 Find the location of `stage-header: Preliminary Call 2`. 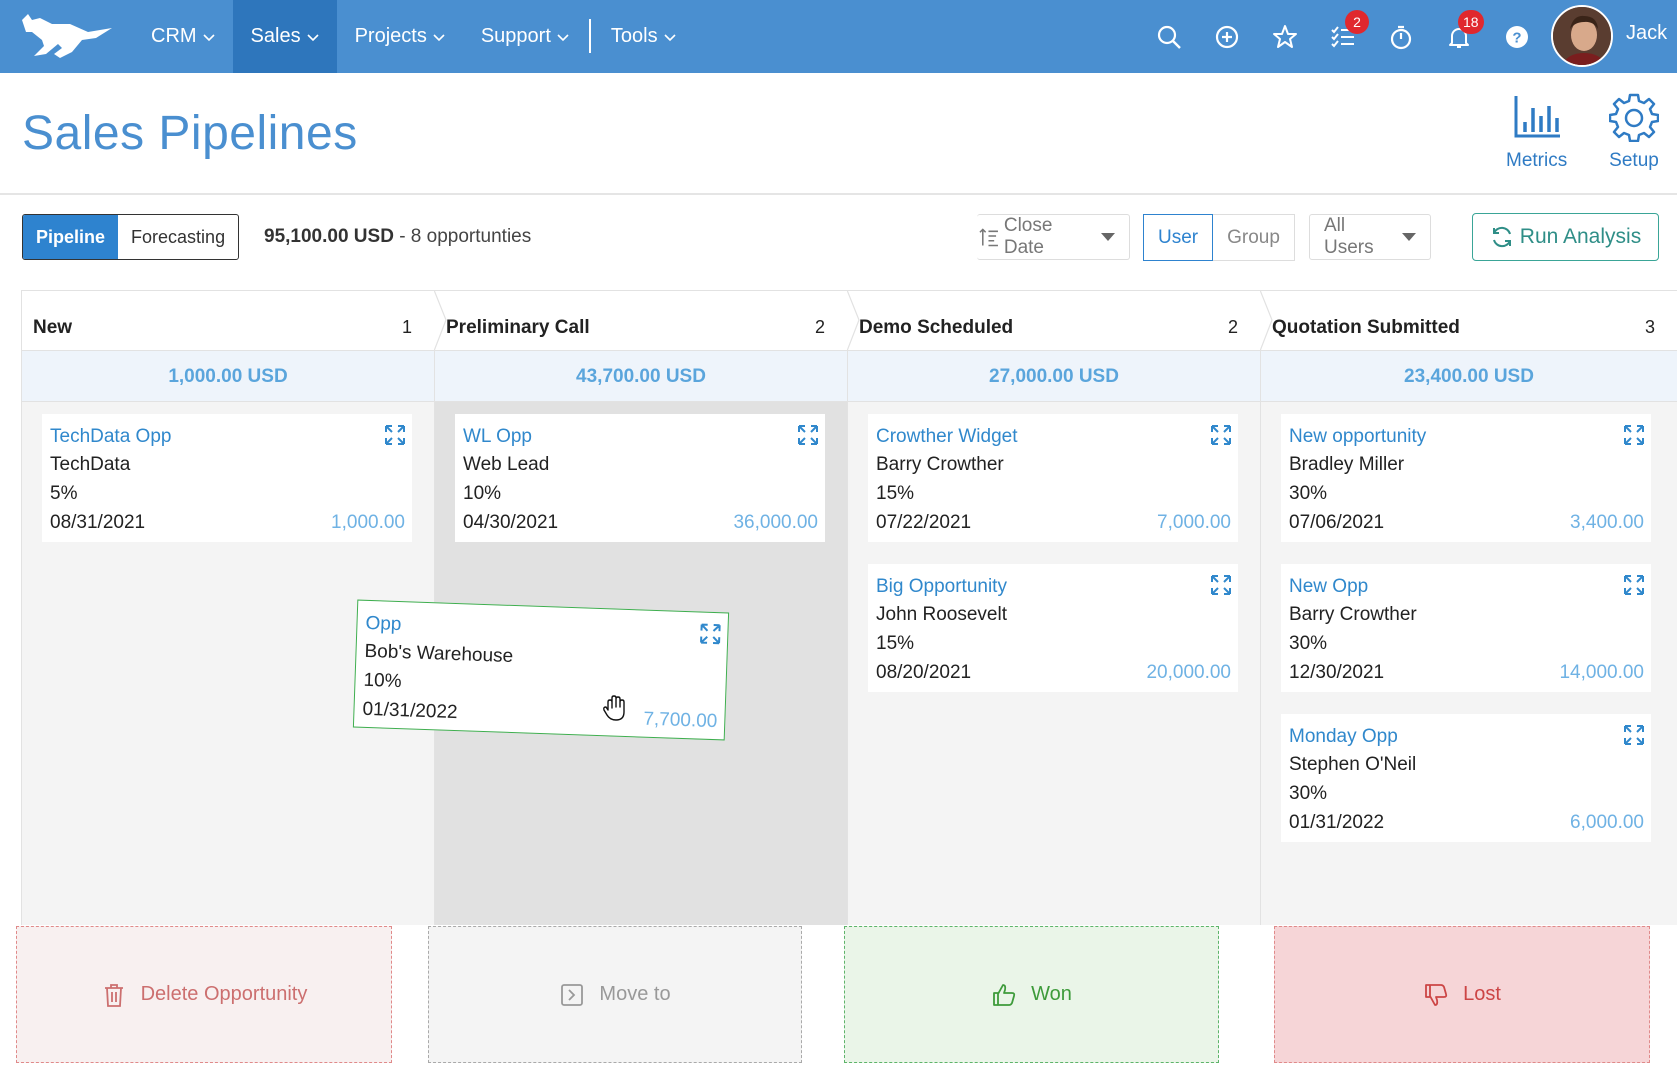

stage-header: Preliminary Call 2 is located at coordinates (641, 320).